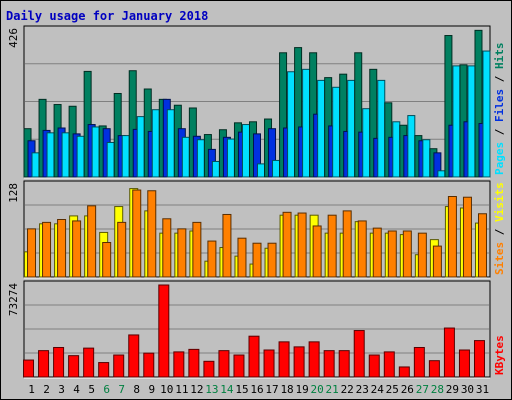 The width and height of the screenshot is (512, 400). I want to click on x-tick-label-day-9: 9, so click(151, 389).